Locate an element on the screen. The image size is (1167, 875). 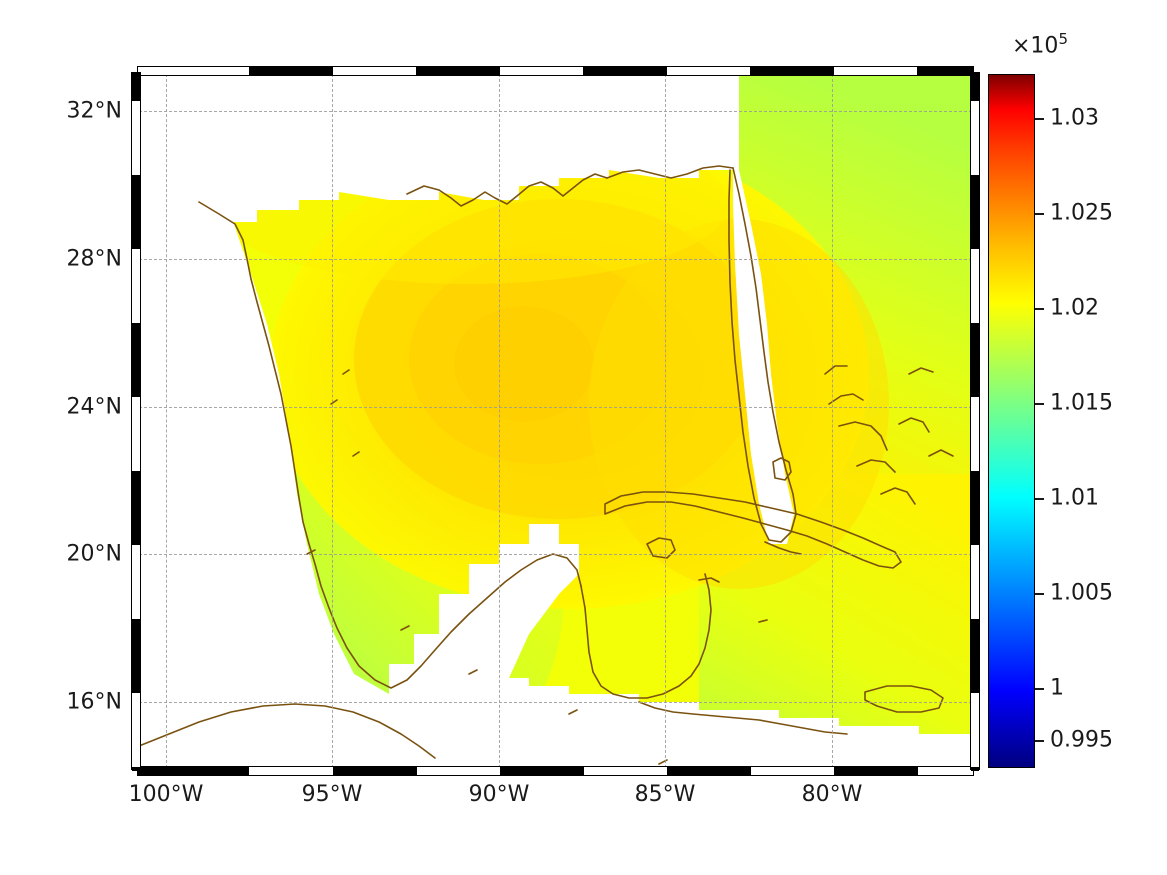
colorbar-gradient is located at coordinates (1011, 421).